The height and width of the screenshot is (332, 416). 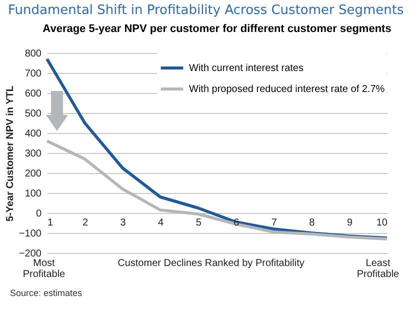 I want to click on x-tick-label: 7, so click(x=274, y=223).